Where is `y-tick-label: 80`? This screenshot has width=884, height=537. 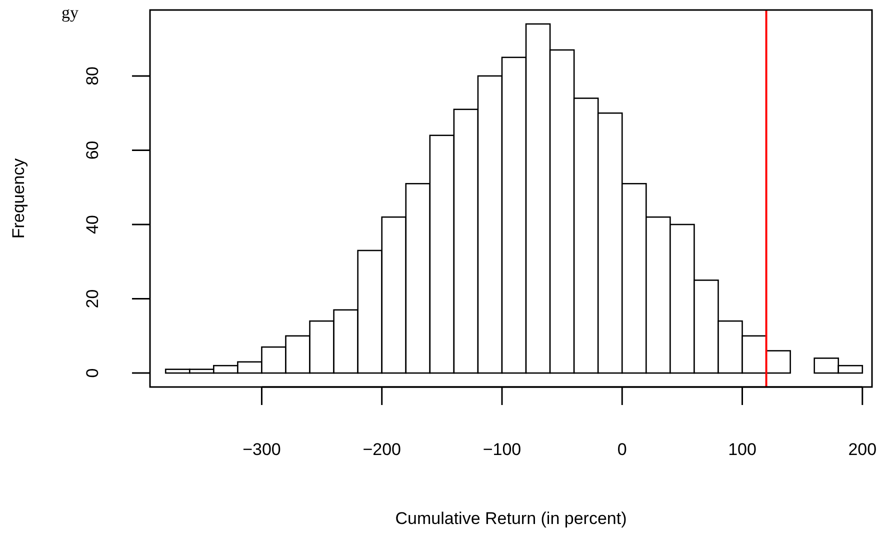
y-tick-label: 80 is located at coordinates (92, 76).